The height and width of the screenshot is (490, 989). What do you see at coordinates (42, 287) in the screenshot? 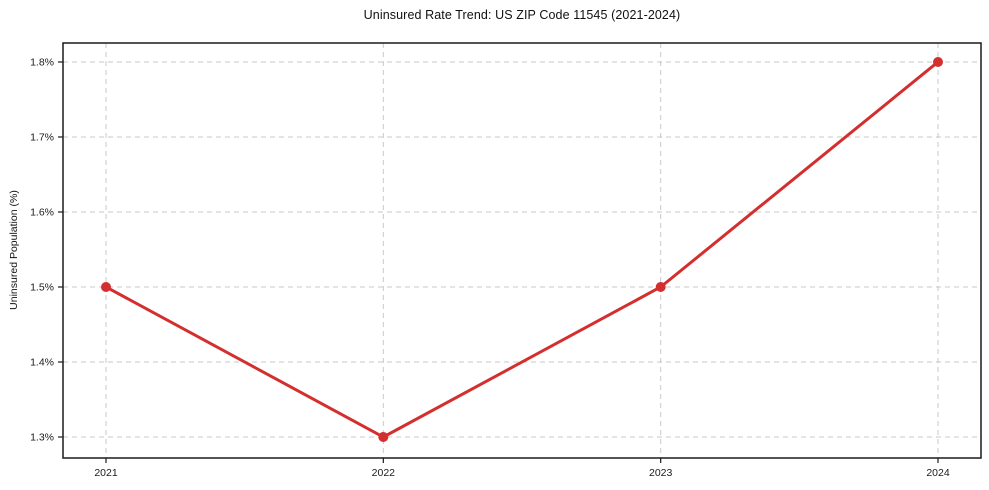
I see `y-tick-label: 1.5%` at bounding box center [42, 287].